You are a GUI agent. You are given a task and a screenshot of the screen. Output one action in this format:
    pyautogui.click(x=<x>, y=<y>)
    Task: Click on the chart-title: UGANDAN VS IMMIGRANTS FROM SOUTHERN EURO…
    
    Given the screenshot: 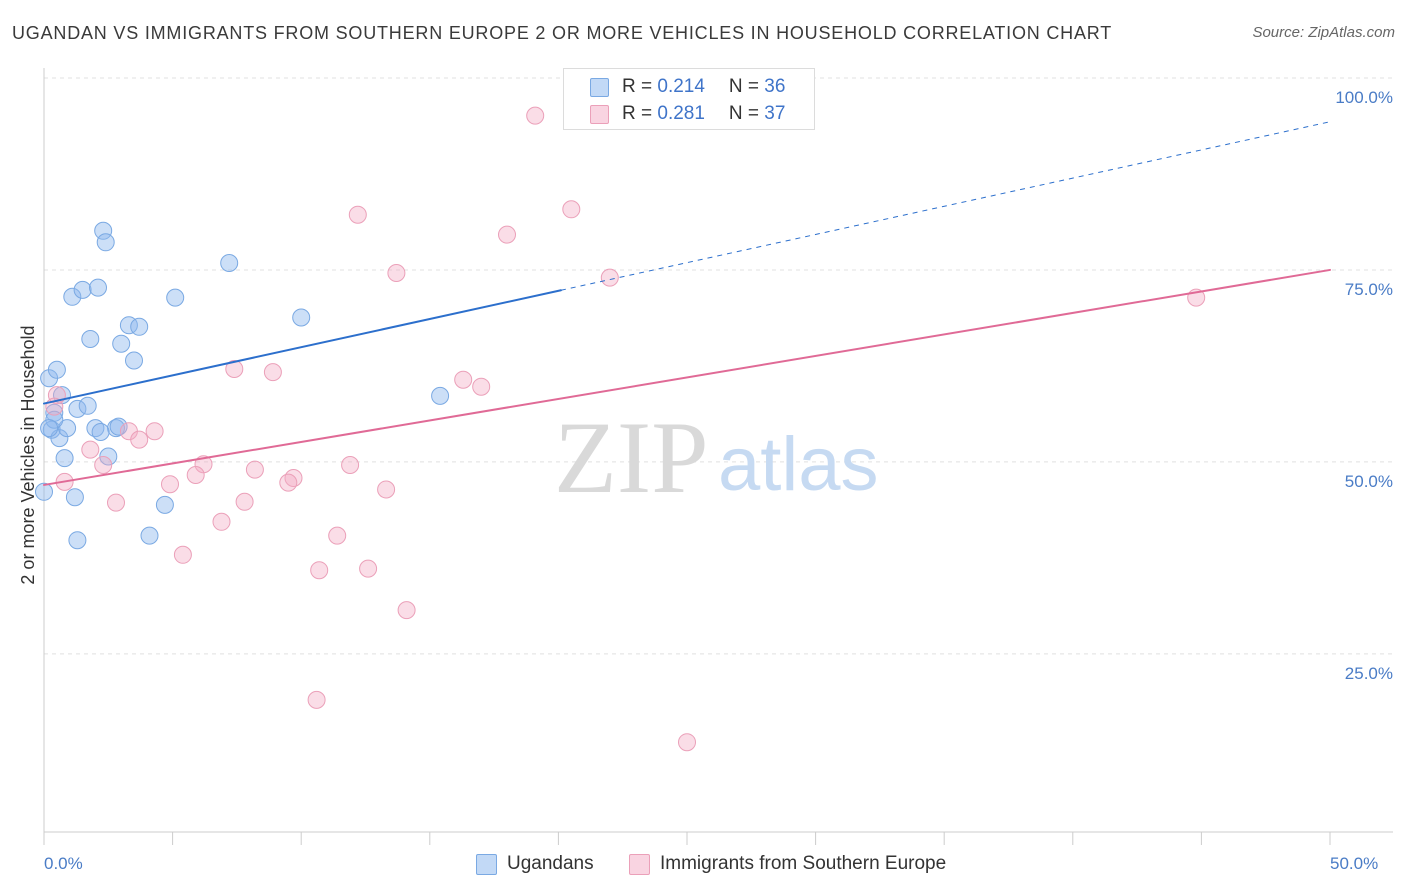 What is the action you would take?
    pyautogui.click(x=562, y=33)
    